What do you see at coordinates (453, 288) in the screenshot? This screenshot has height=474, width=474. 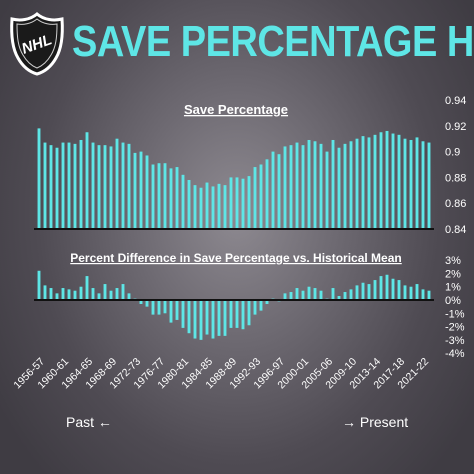 I see `chart2-ytick-label: 1%` at bounding box center [453, 288].